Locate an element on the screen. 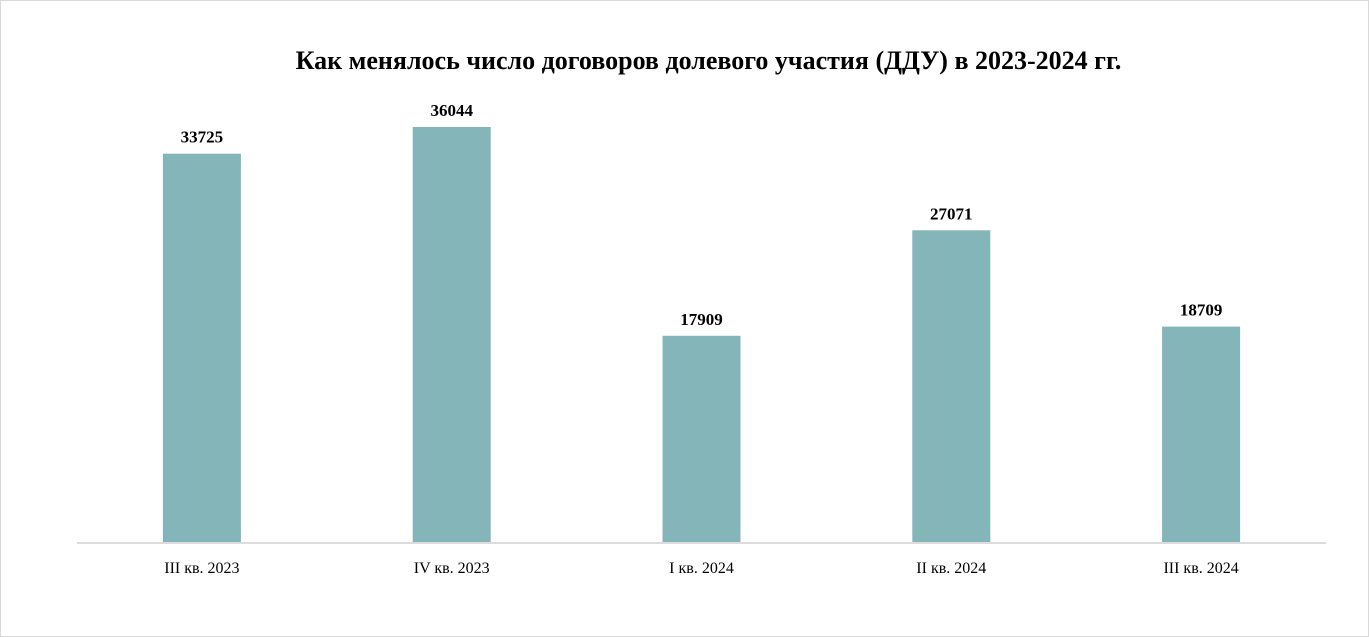 The image size is (1369, 637). x-tick-label-3: I кв. 2024 is located at coordinates (701, 568).